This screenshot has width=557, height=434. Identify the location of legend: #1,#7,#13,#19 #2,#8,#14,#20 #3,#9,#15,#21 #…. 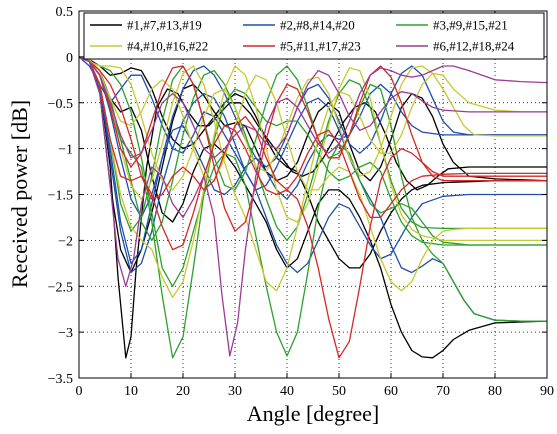
(314, 36).